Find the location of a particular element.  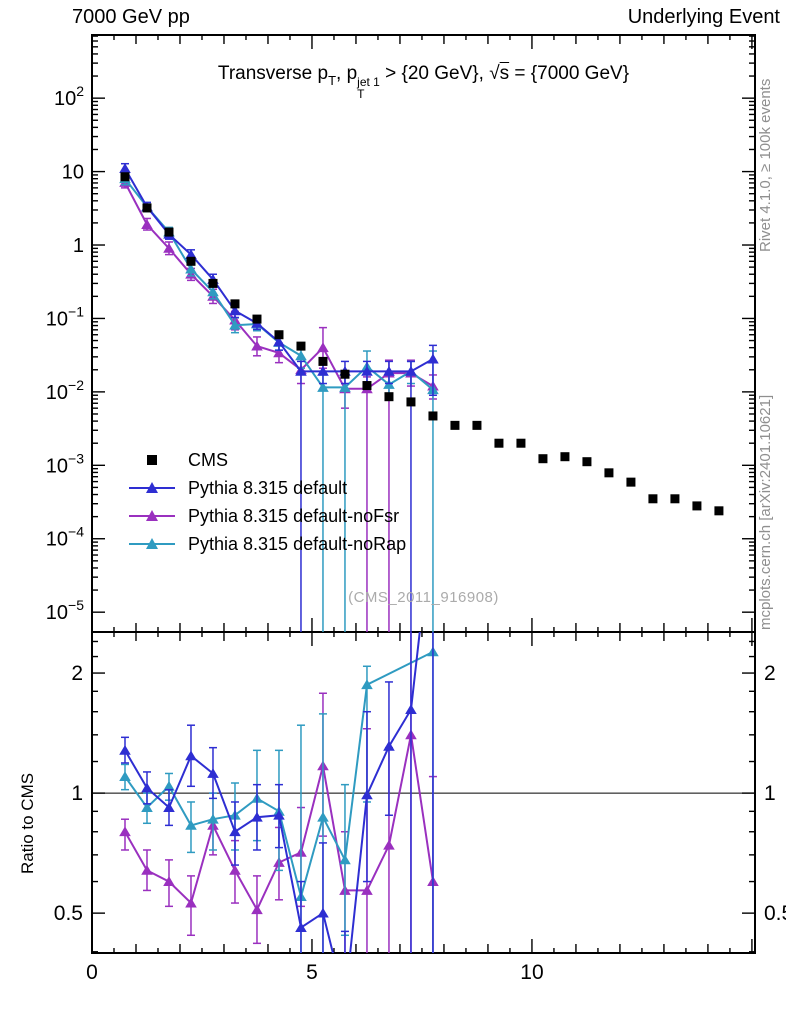

mcplots-arxiv-note: mcplots.cern.ch [arXiv:2401.10621] is located at coordinates (765, 512).